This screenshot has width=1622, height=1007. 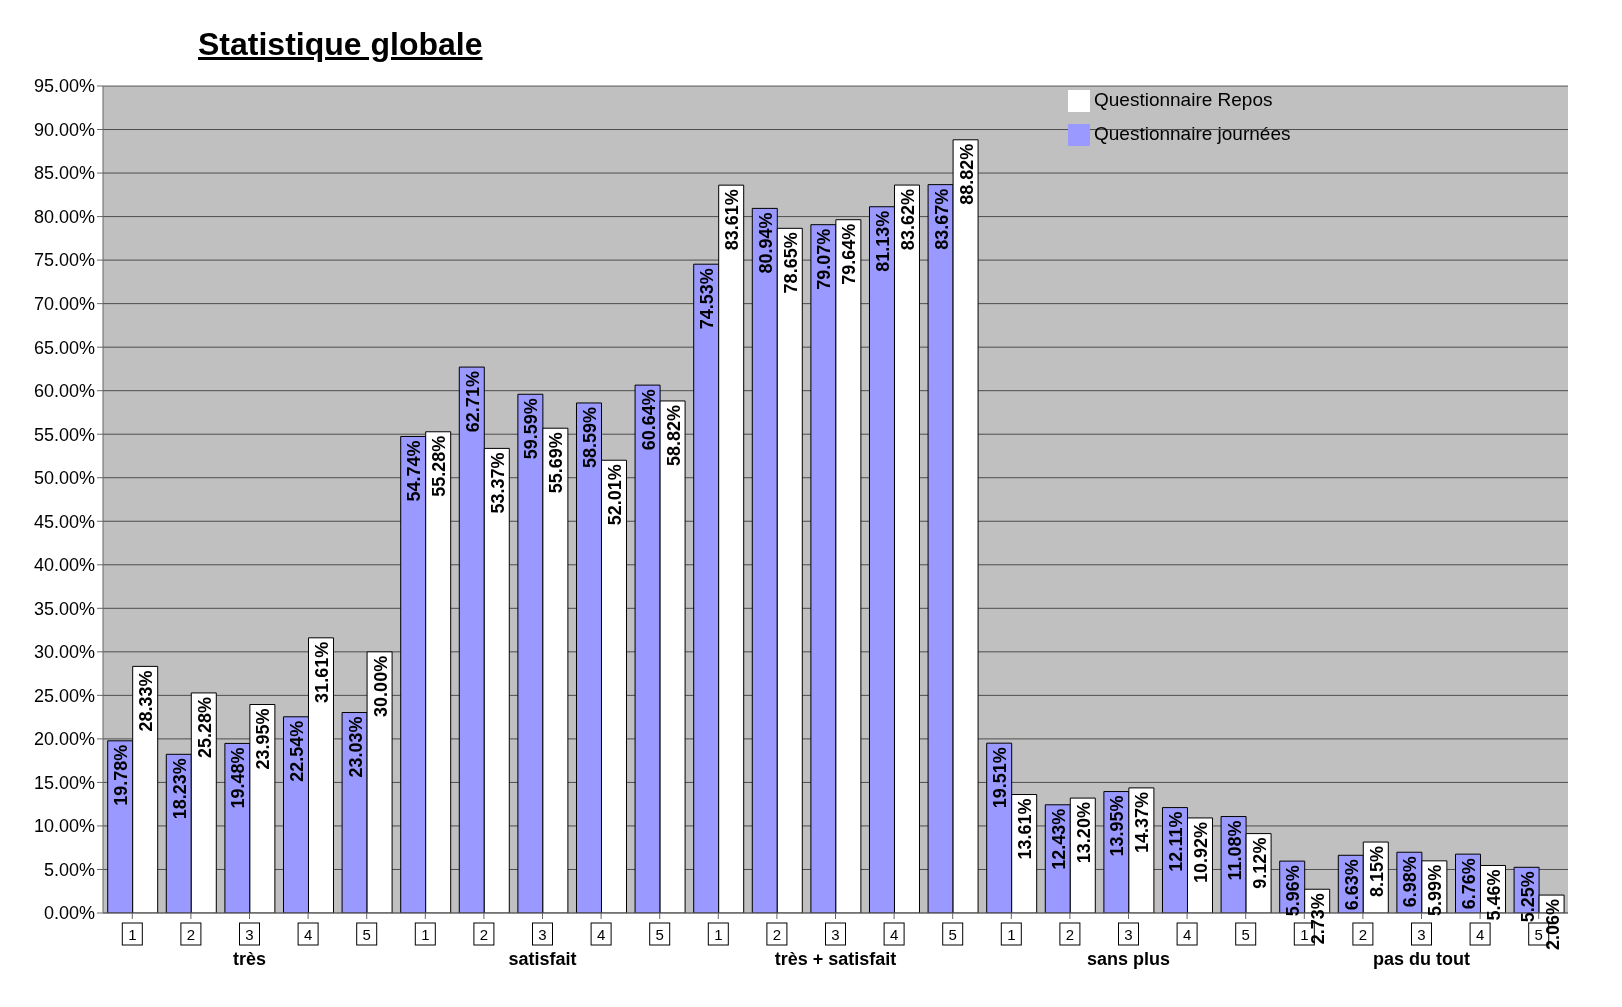 I want to click on y-tick-label: 85.00%, so click(x=64, y=173).